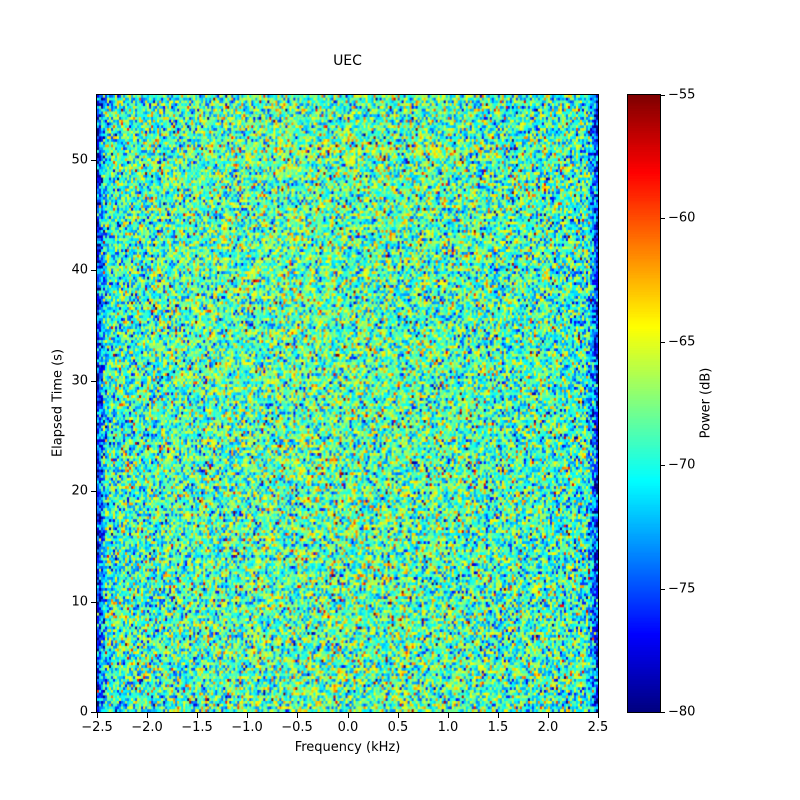 The height and width of the screenshot is (800, 800). Describe the element at coordinates (548, 727) in the screenshot. I see `x-tick-label: 2.0` at that location.